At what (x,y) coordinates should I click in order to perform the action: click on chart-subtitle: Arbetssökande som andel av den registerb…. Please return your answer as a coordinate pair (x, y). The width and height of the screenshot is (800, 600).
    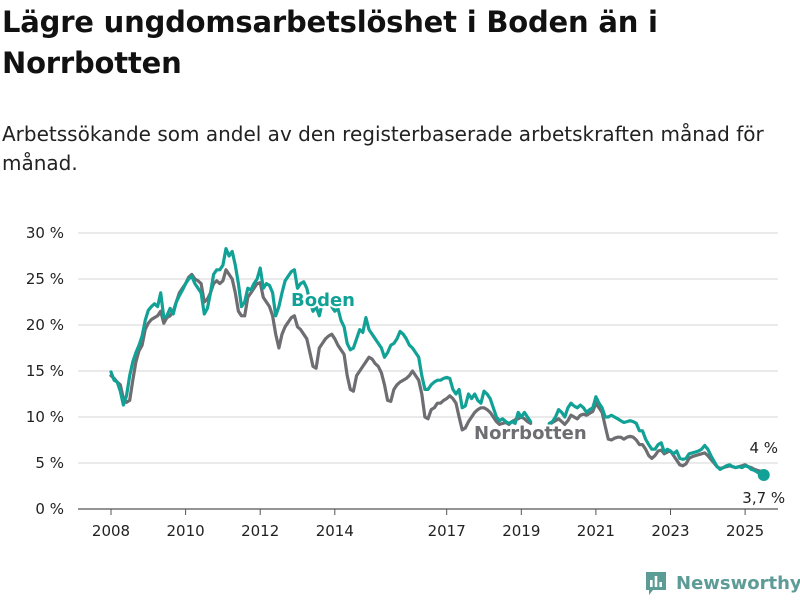
    Looking at the image, I should click on (383, 148).